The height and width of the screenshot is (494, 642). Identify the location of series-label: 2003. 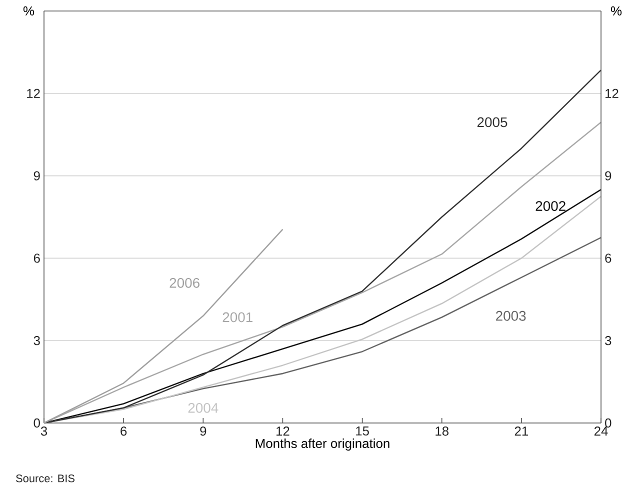
(511, 315).